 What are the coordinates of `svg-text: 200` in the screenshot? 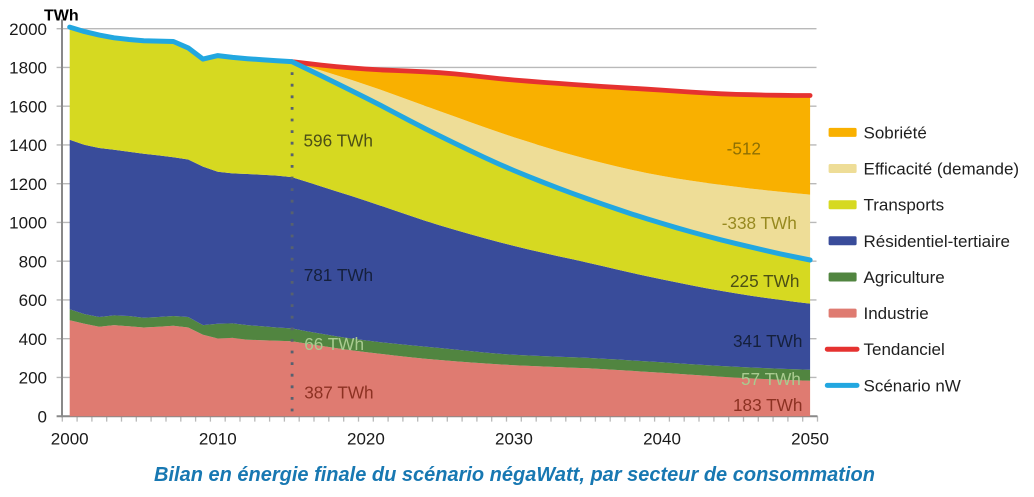 It's located at (33, 378).